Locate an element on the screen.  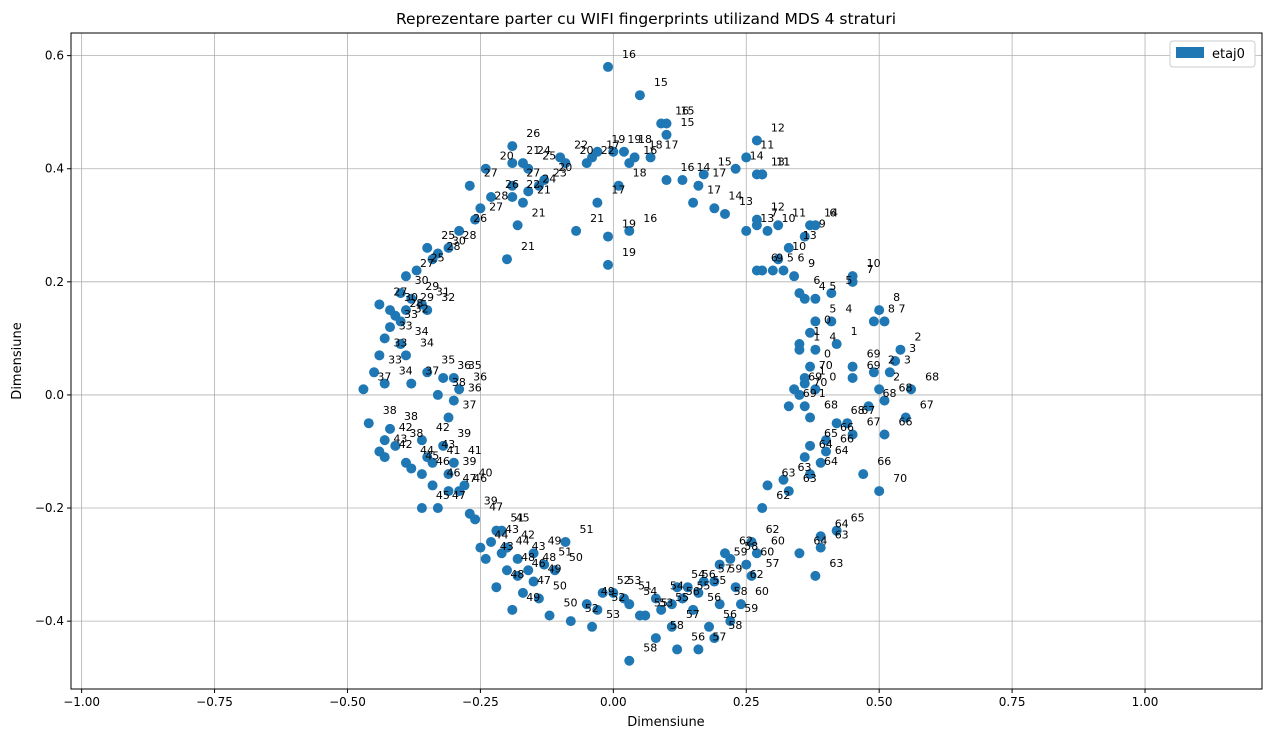
legend-swatch is located at coordinates (1190, 52).